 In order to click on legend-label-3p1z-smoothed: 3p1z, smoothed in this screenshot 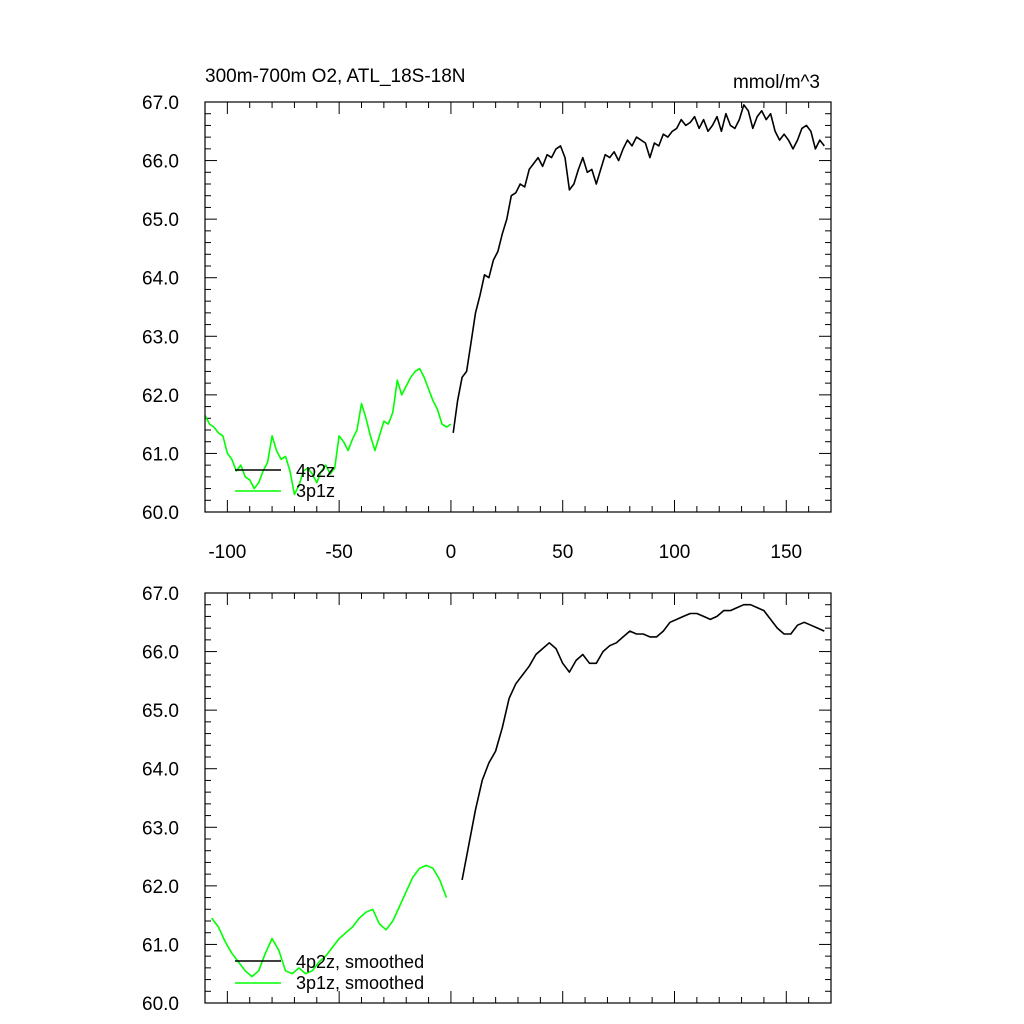, I will do `click(360, 983)`.